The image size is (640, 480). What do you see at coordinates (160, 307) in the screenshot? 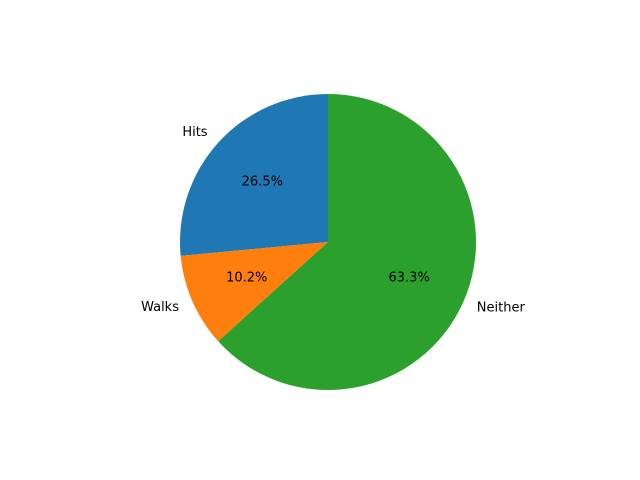
I see `slice-label-walks: Walks` at bounding box center [160, 307].